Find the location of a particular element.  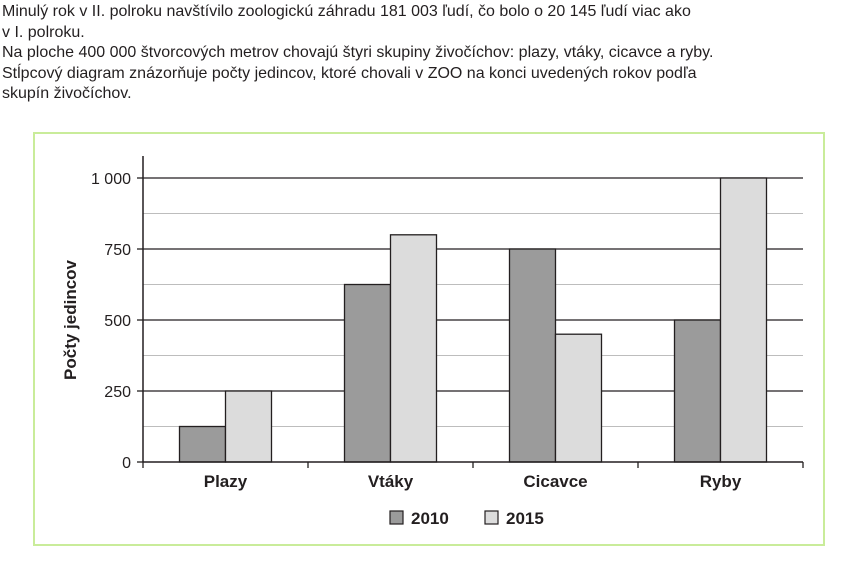

bar-2015-plazy is located at coordinates (248, 426).